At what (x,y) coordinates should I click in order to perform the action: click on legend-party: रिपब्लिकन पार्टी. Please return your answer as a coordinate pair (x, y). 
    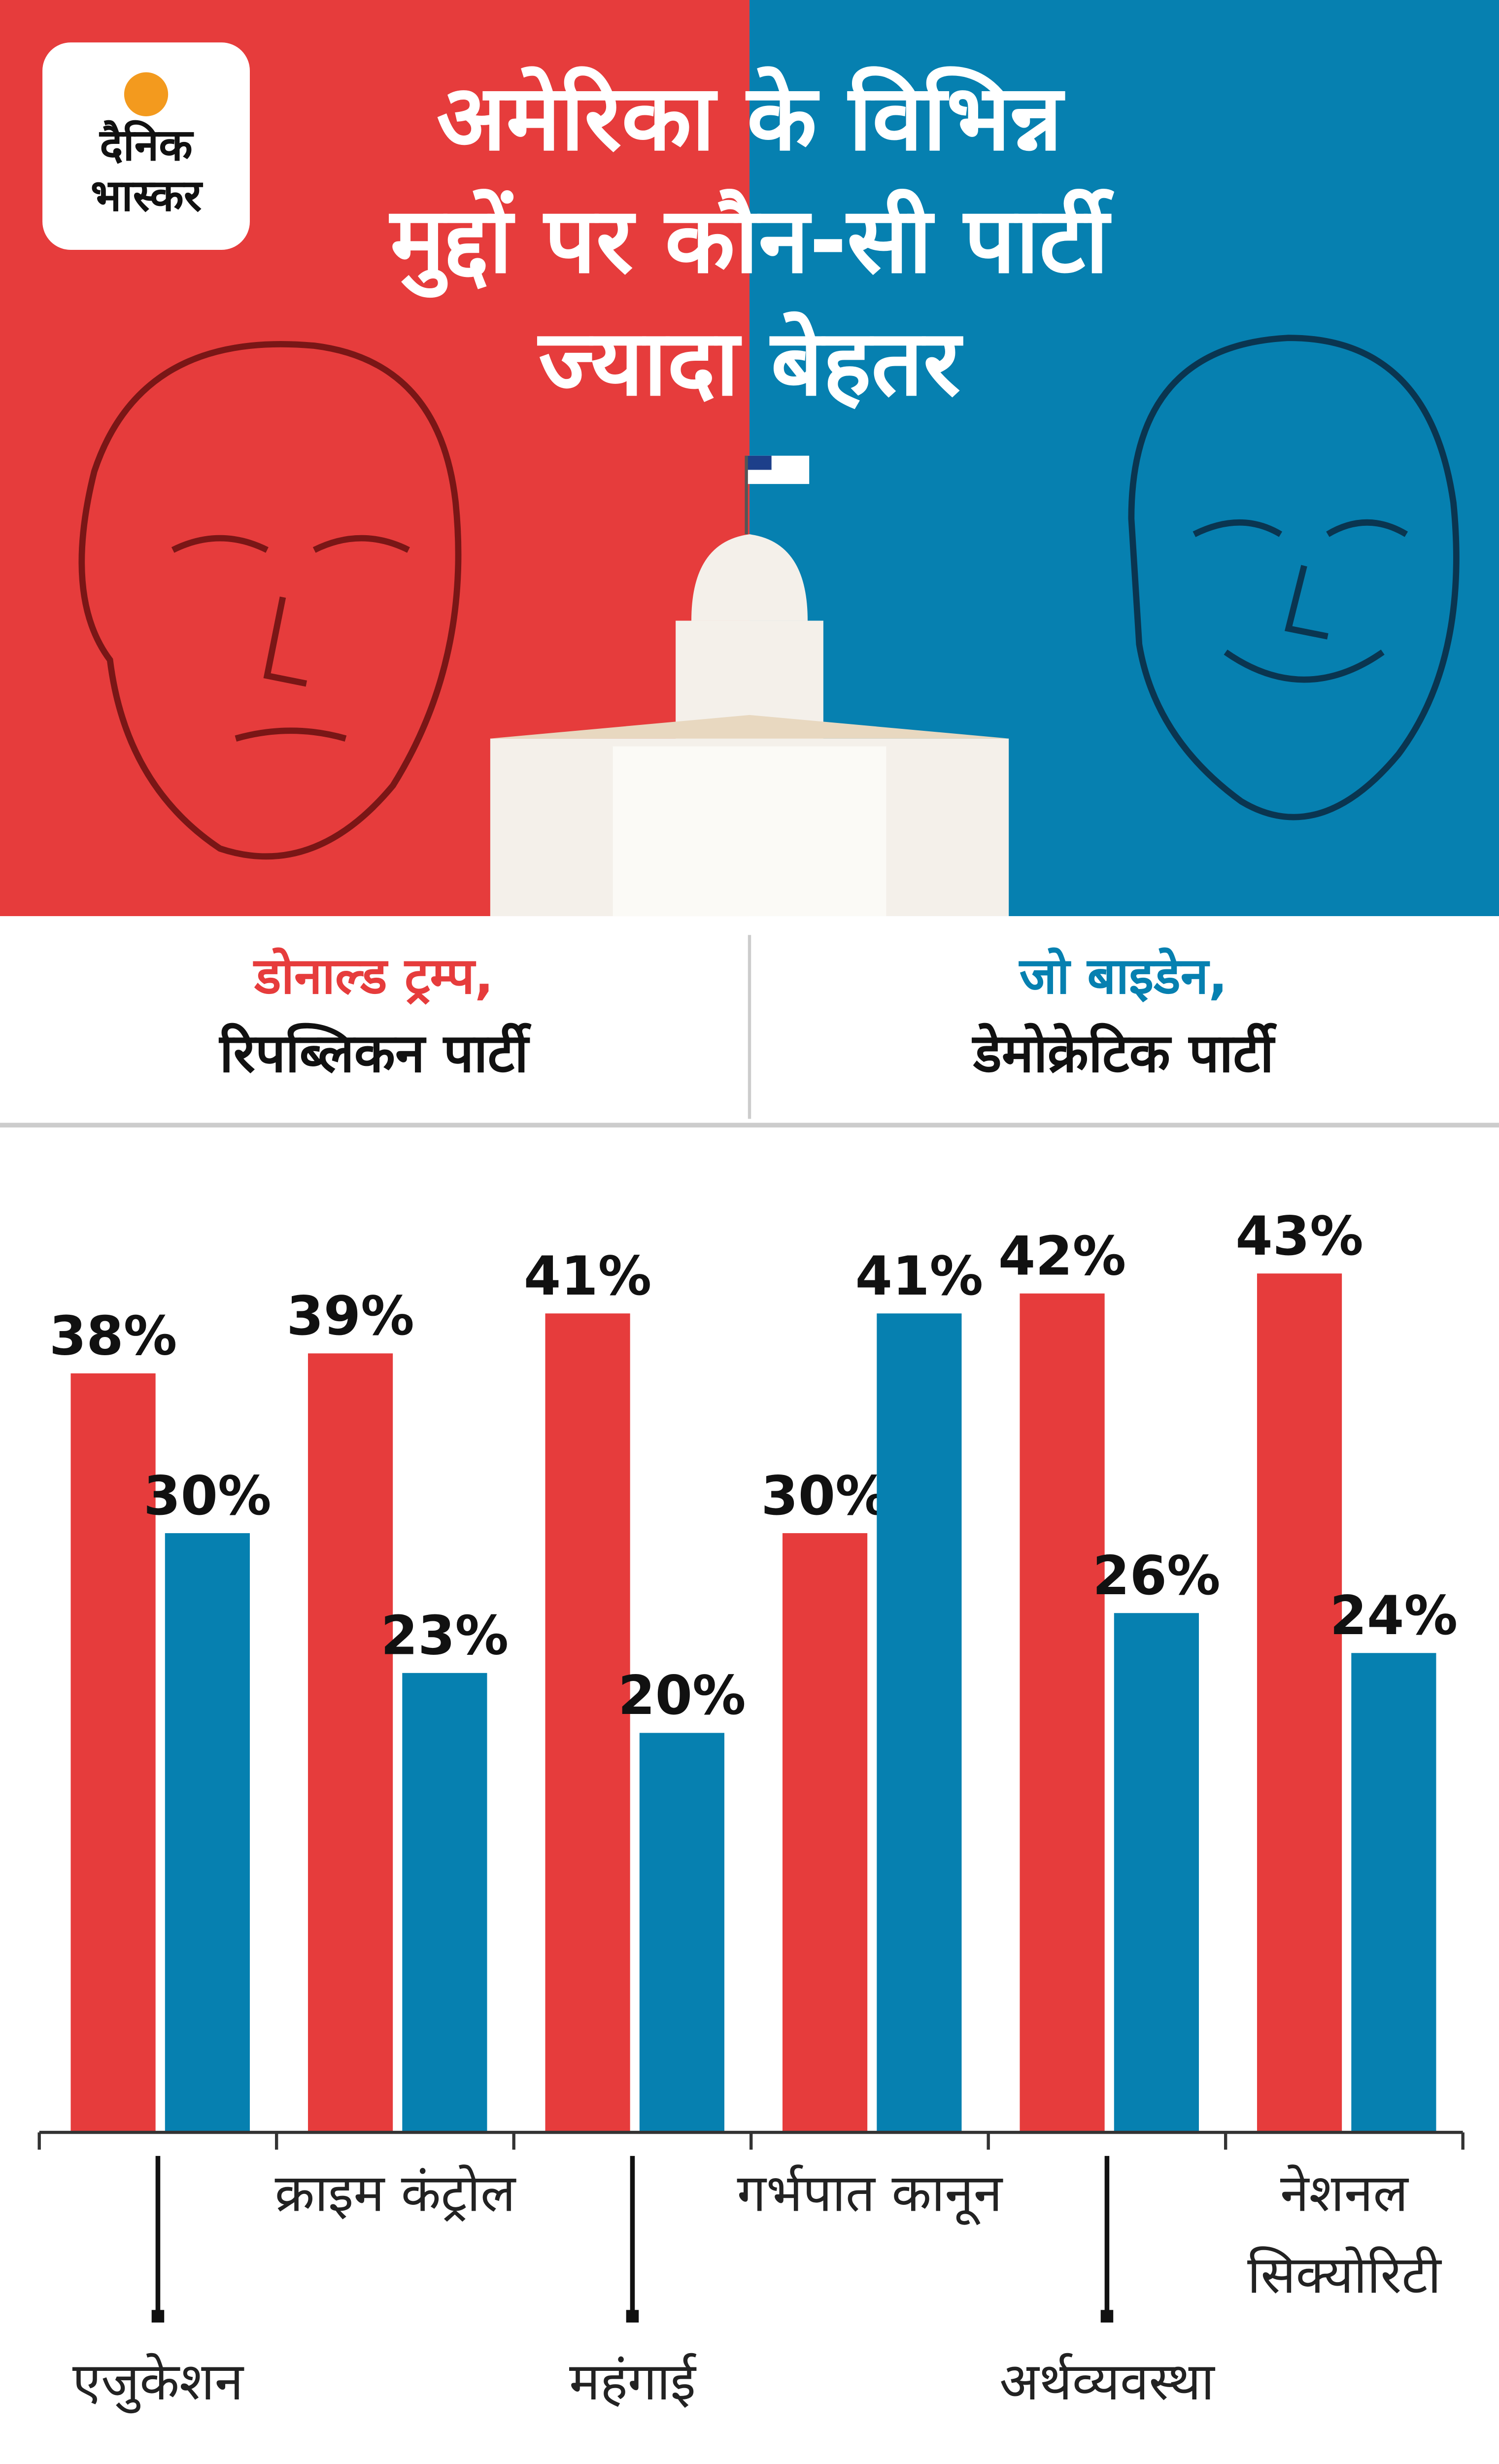
    Looking at the image, I should click on (375, 1053).